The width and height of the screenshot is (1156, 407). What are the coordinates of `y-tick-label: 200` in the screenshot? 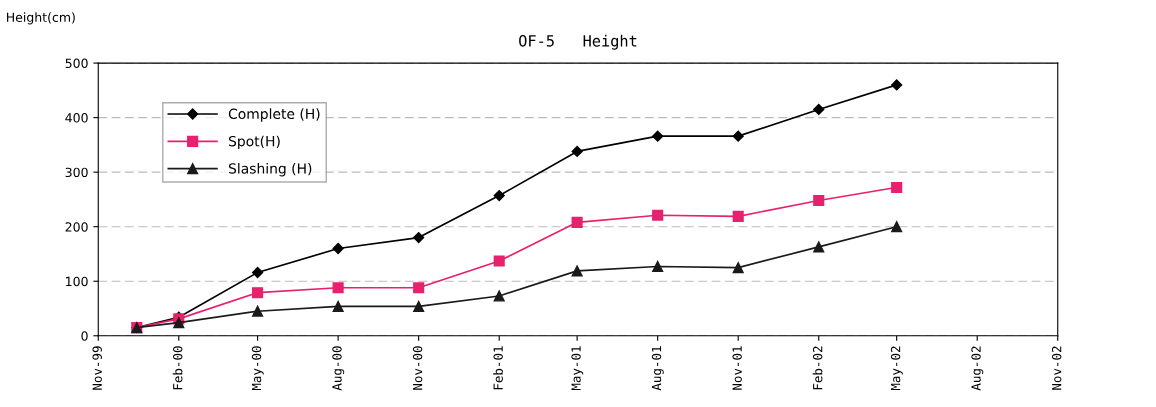 It's located at (76, 227).